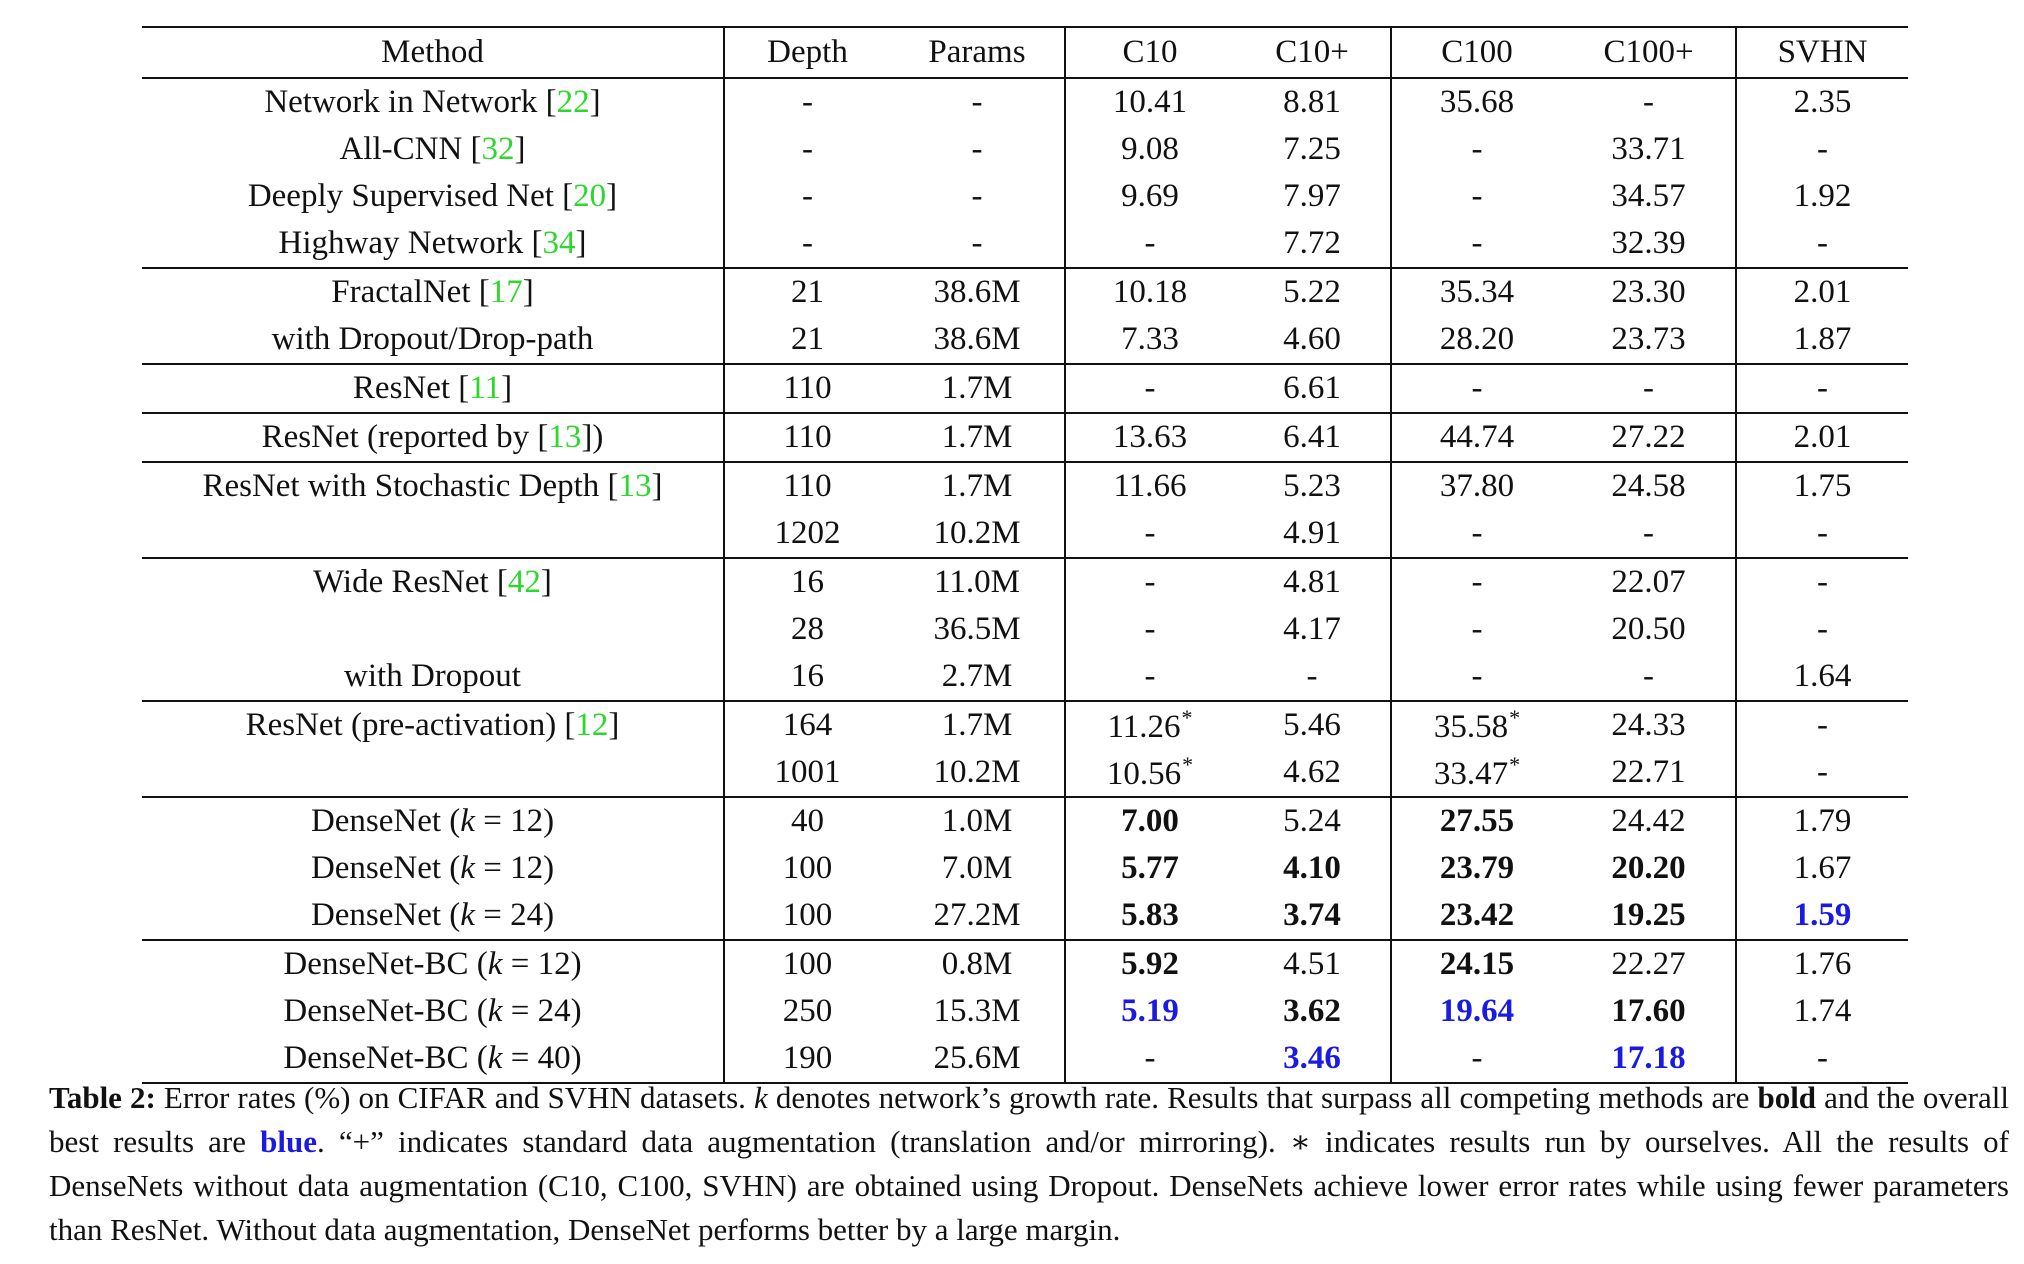 The width and height of the screenshot is (2024, 1264). I want to click on method-text: Highway Network [, so click(410, 243).